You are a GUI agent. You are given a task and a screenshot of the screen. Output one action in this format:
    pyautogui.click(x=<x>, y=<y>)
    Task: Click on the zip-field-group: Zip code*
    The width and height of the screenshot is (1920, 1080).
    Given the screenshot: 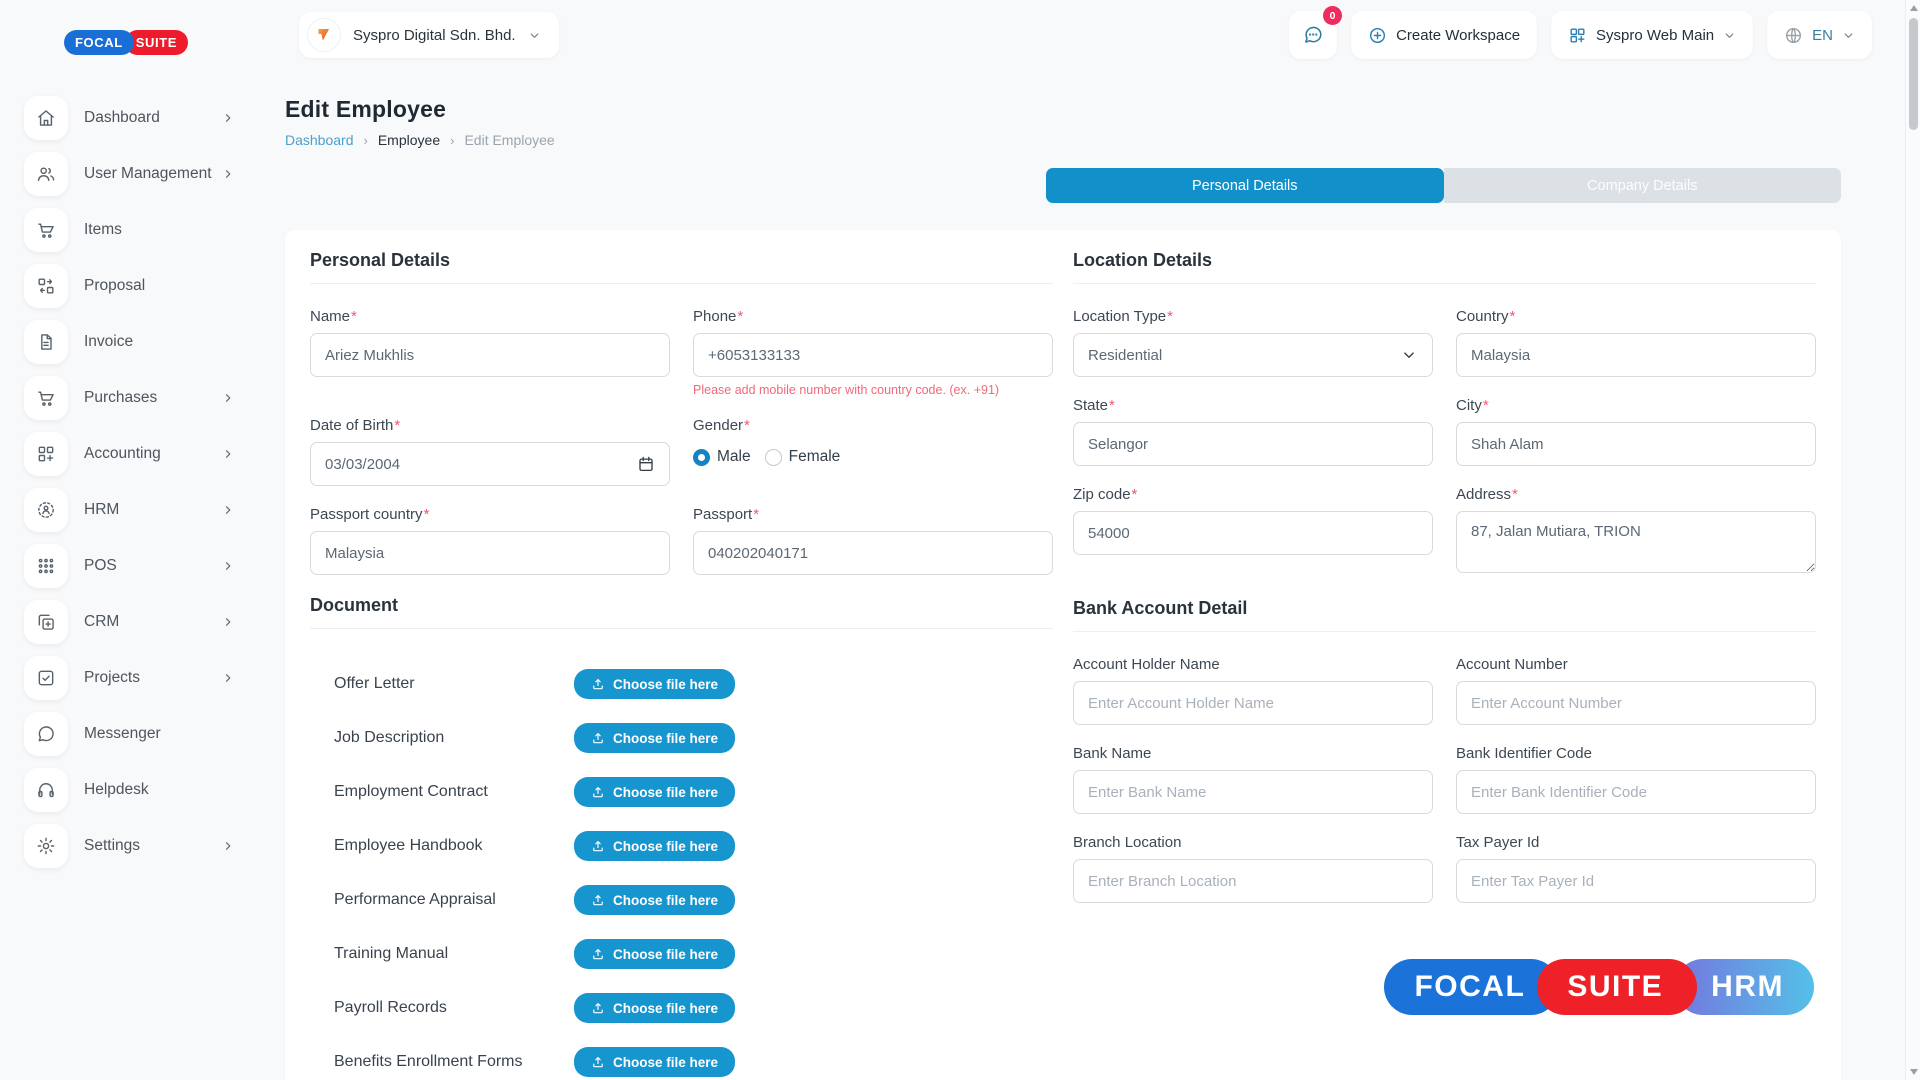 What is the action you would take?
    pyautogui.click(x=1253, y=520)
    